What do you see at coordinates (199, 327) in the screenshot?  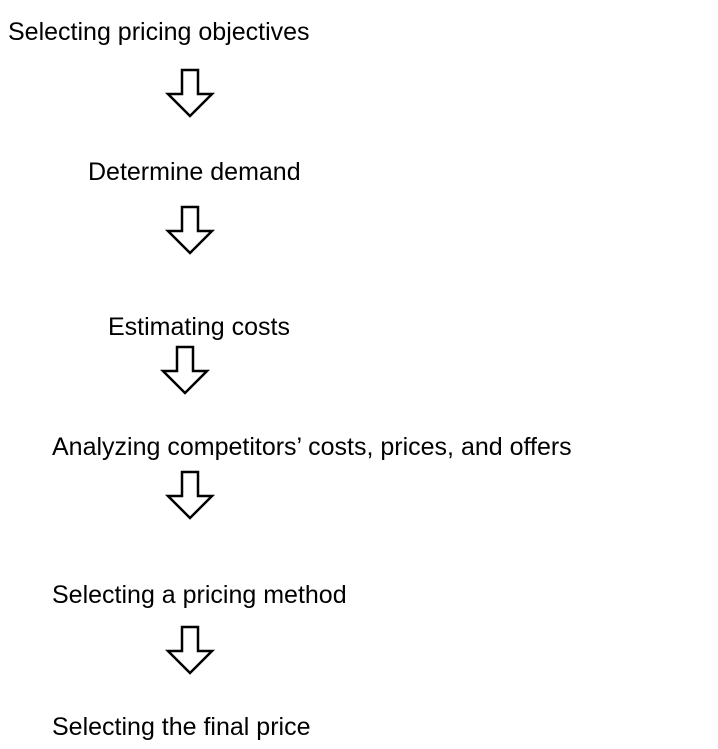 I see `step-label: Estimating costs` at bounding box center [199, 327].